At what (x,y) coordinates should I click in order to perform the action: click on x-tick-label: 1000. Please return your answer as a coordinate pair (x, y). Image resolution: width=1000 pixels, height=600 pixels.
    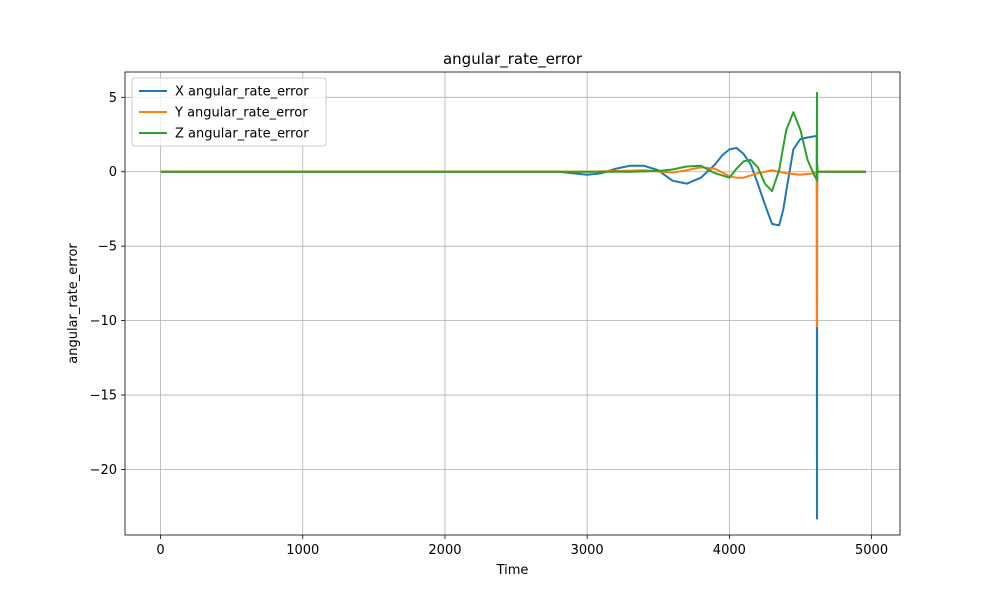
    Looking at the image, I should click on (302, 550).